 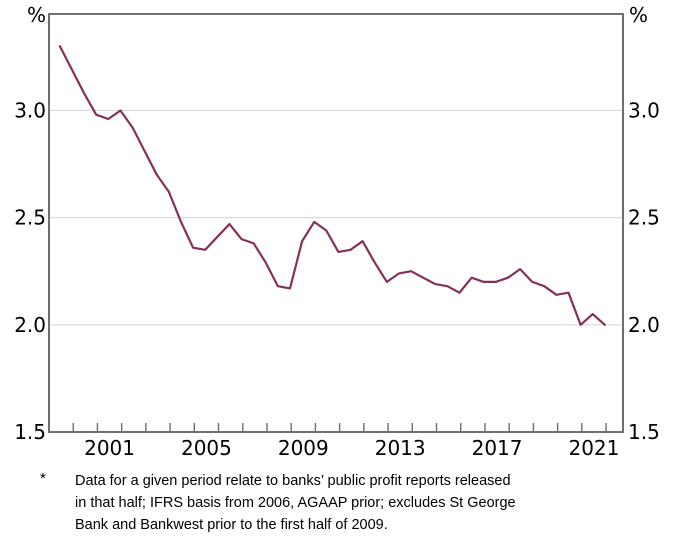 What do you see at coordinates (30, 432) in the screenshot?
I see `y-tick-label-left: 1.5` at bounding box center [30, 432].